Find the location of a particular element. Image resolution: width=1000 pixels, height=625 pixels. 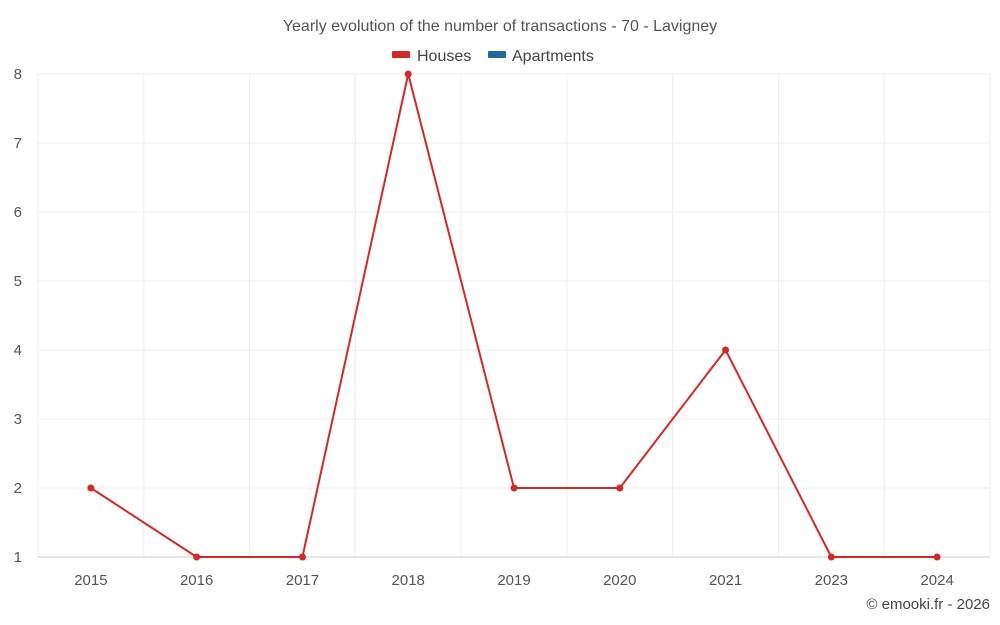

x-tick-label: 2017 is located at coordinates (302, 580).